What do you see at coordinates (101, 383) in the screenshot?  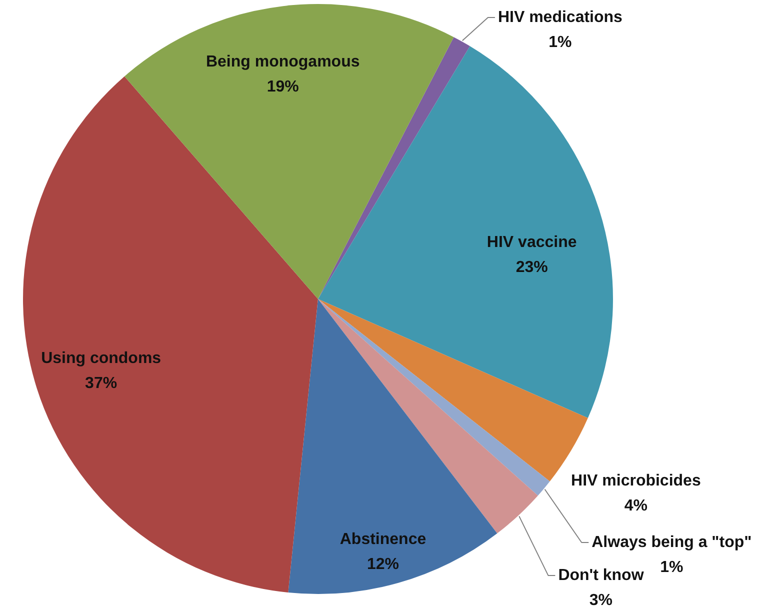 I see `data-label: 37%` at bounding box center [101, 383].